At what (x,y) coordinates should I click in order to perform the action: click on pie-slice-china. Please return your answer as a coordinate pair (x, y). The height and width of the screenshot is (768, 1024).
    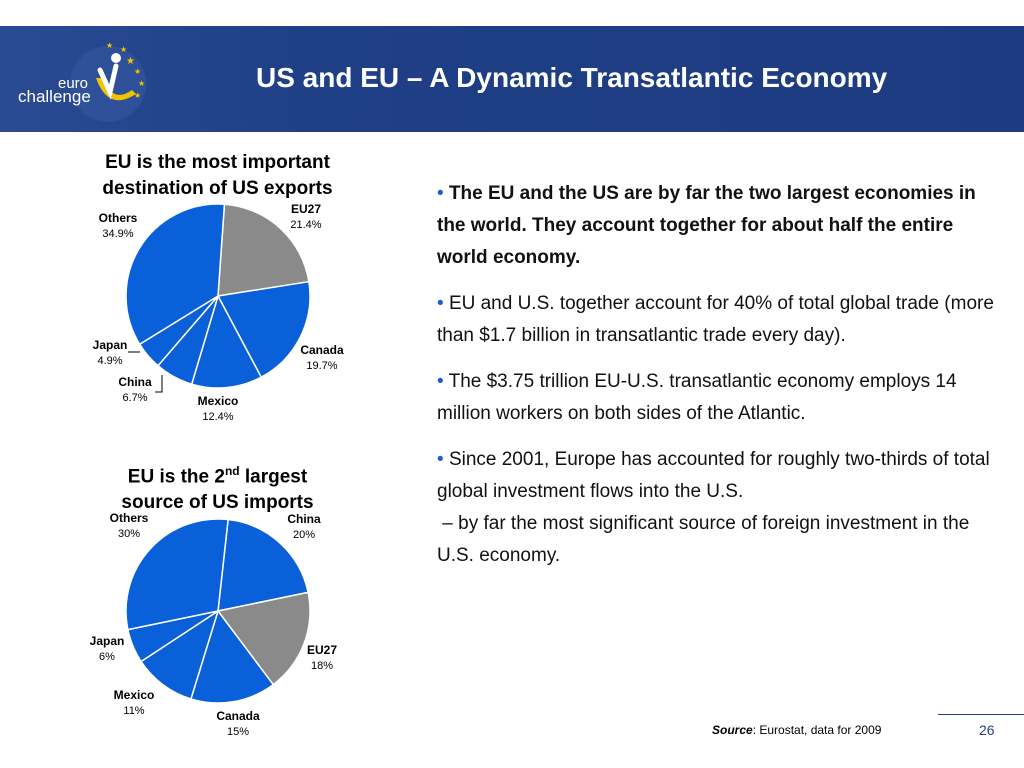
    Looking at the image, I should click on (263, 565).